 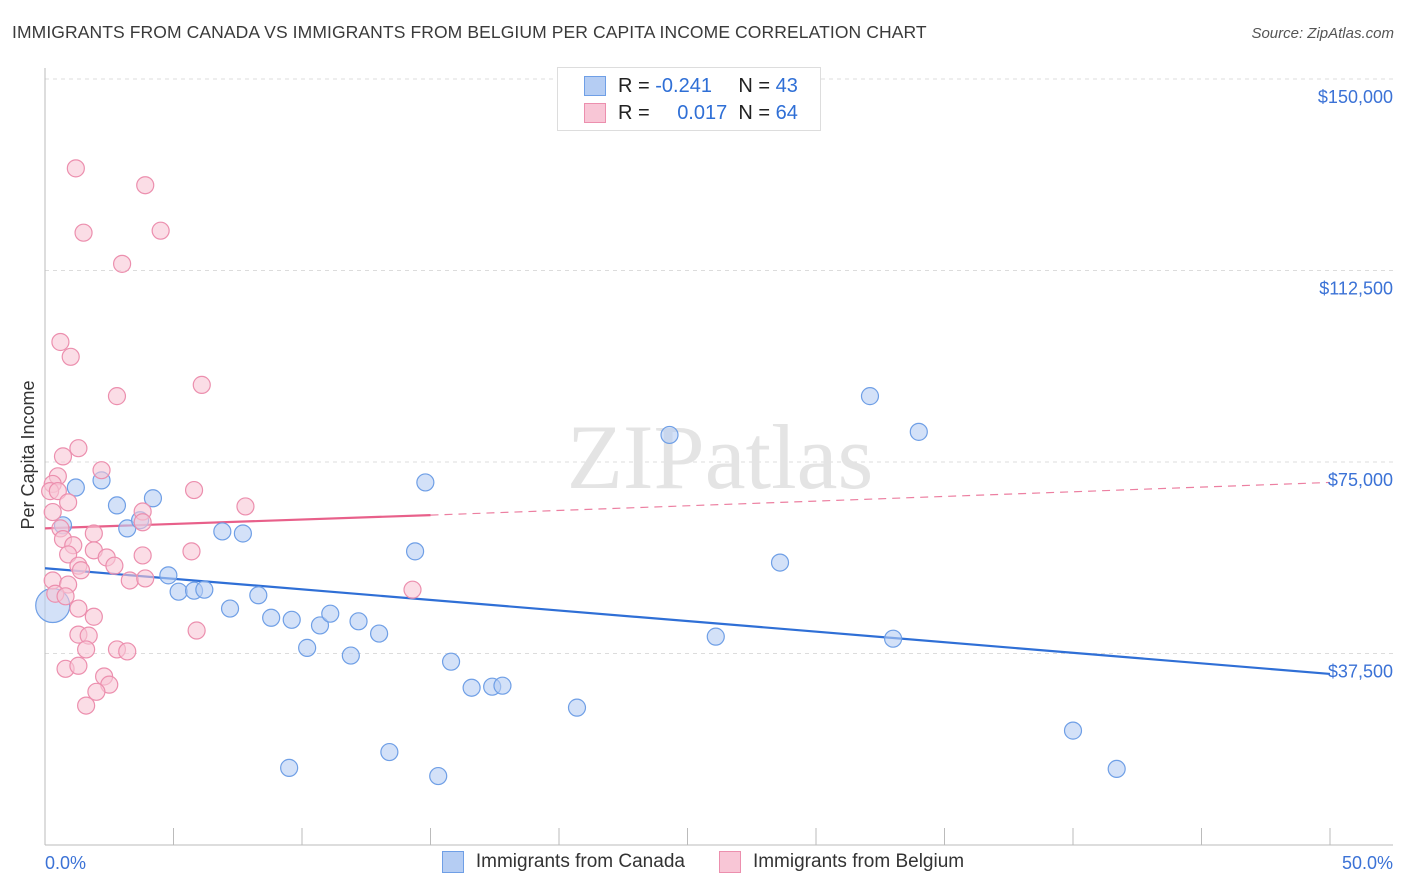 I want to click on legend-row-canada: R = -0.241 N = 43, so click(x=691, y=86).